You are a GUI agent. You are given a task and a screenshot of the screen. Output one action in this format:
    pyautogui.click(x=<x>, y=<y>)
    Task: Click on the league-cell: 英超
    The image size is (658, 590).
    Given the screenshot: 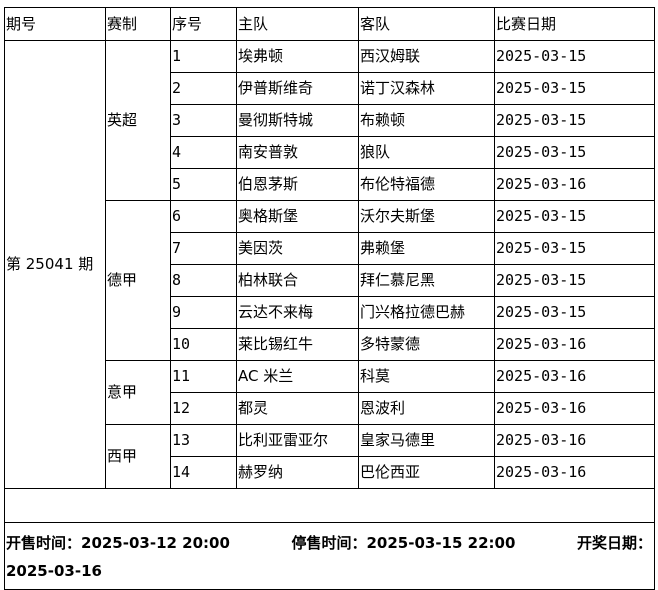 What is the action you would take?
    pyautogui.click(x=138, y=120)
    